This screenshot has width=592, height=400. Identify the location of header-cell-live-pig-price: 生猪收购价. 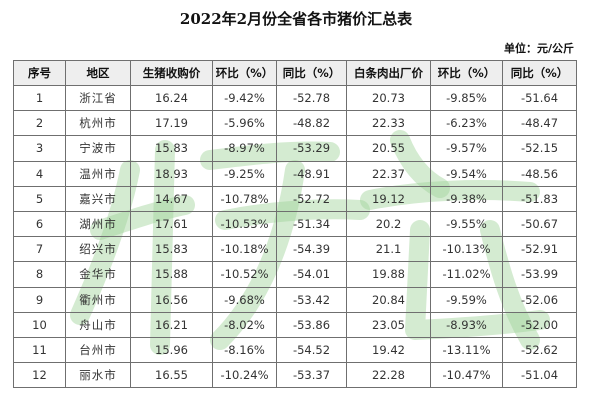
(171, 73).